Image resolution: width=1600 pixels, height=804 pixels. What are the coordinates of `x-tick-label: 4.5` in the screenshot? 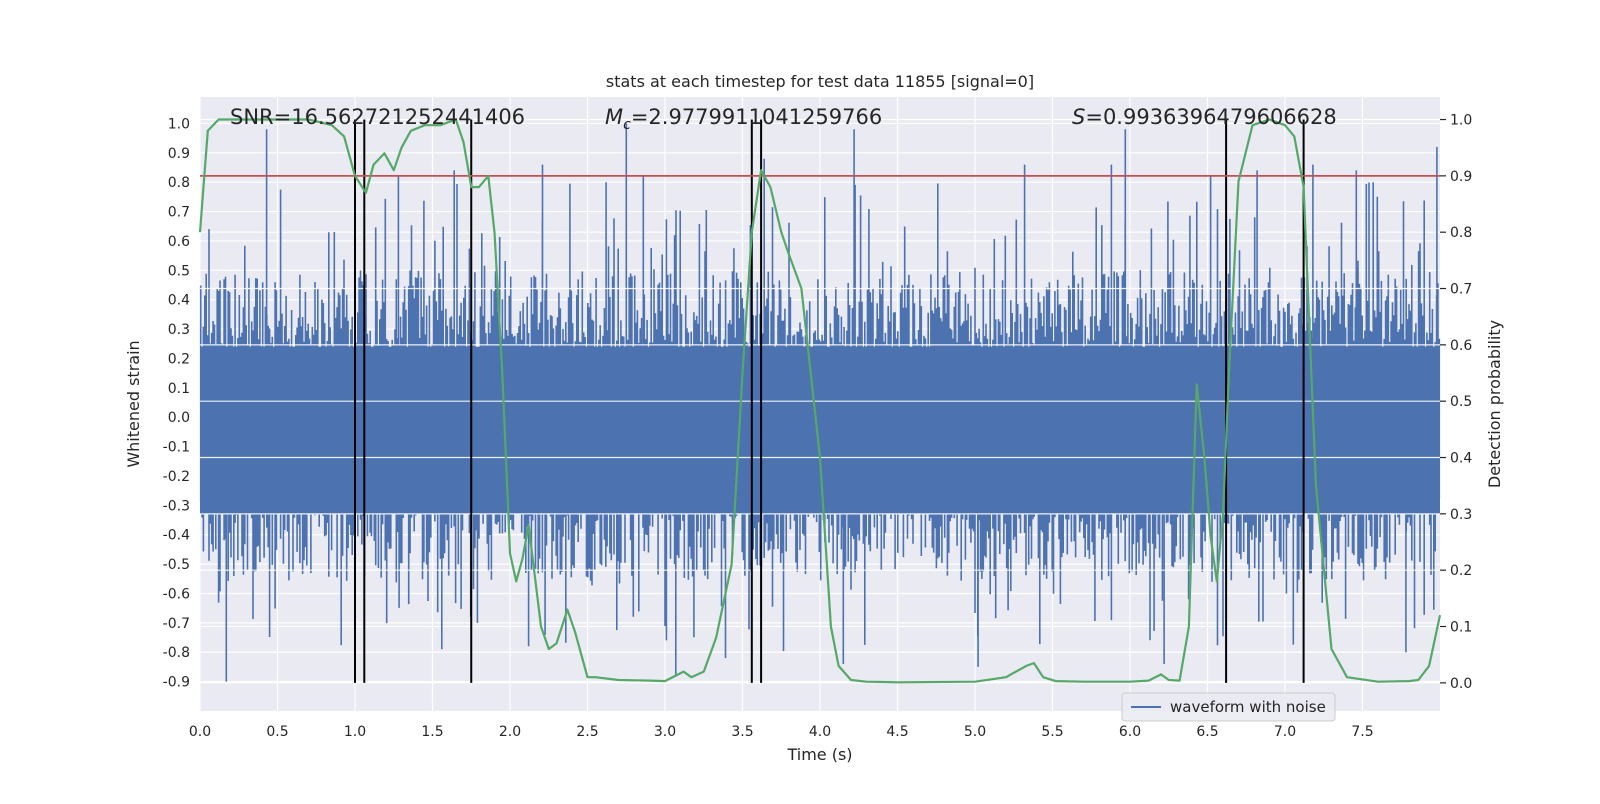 It's located at (897, 732).